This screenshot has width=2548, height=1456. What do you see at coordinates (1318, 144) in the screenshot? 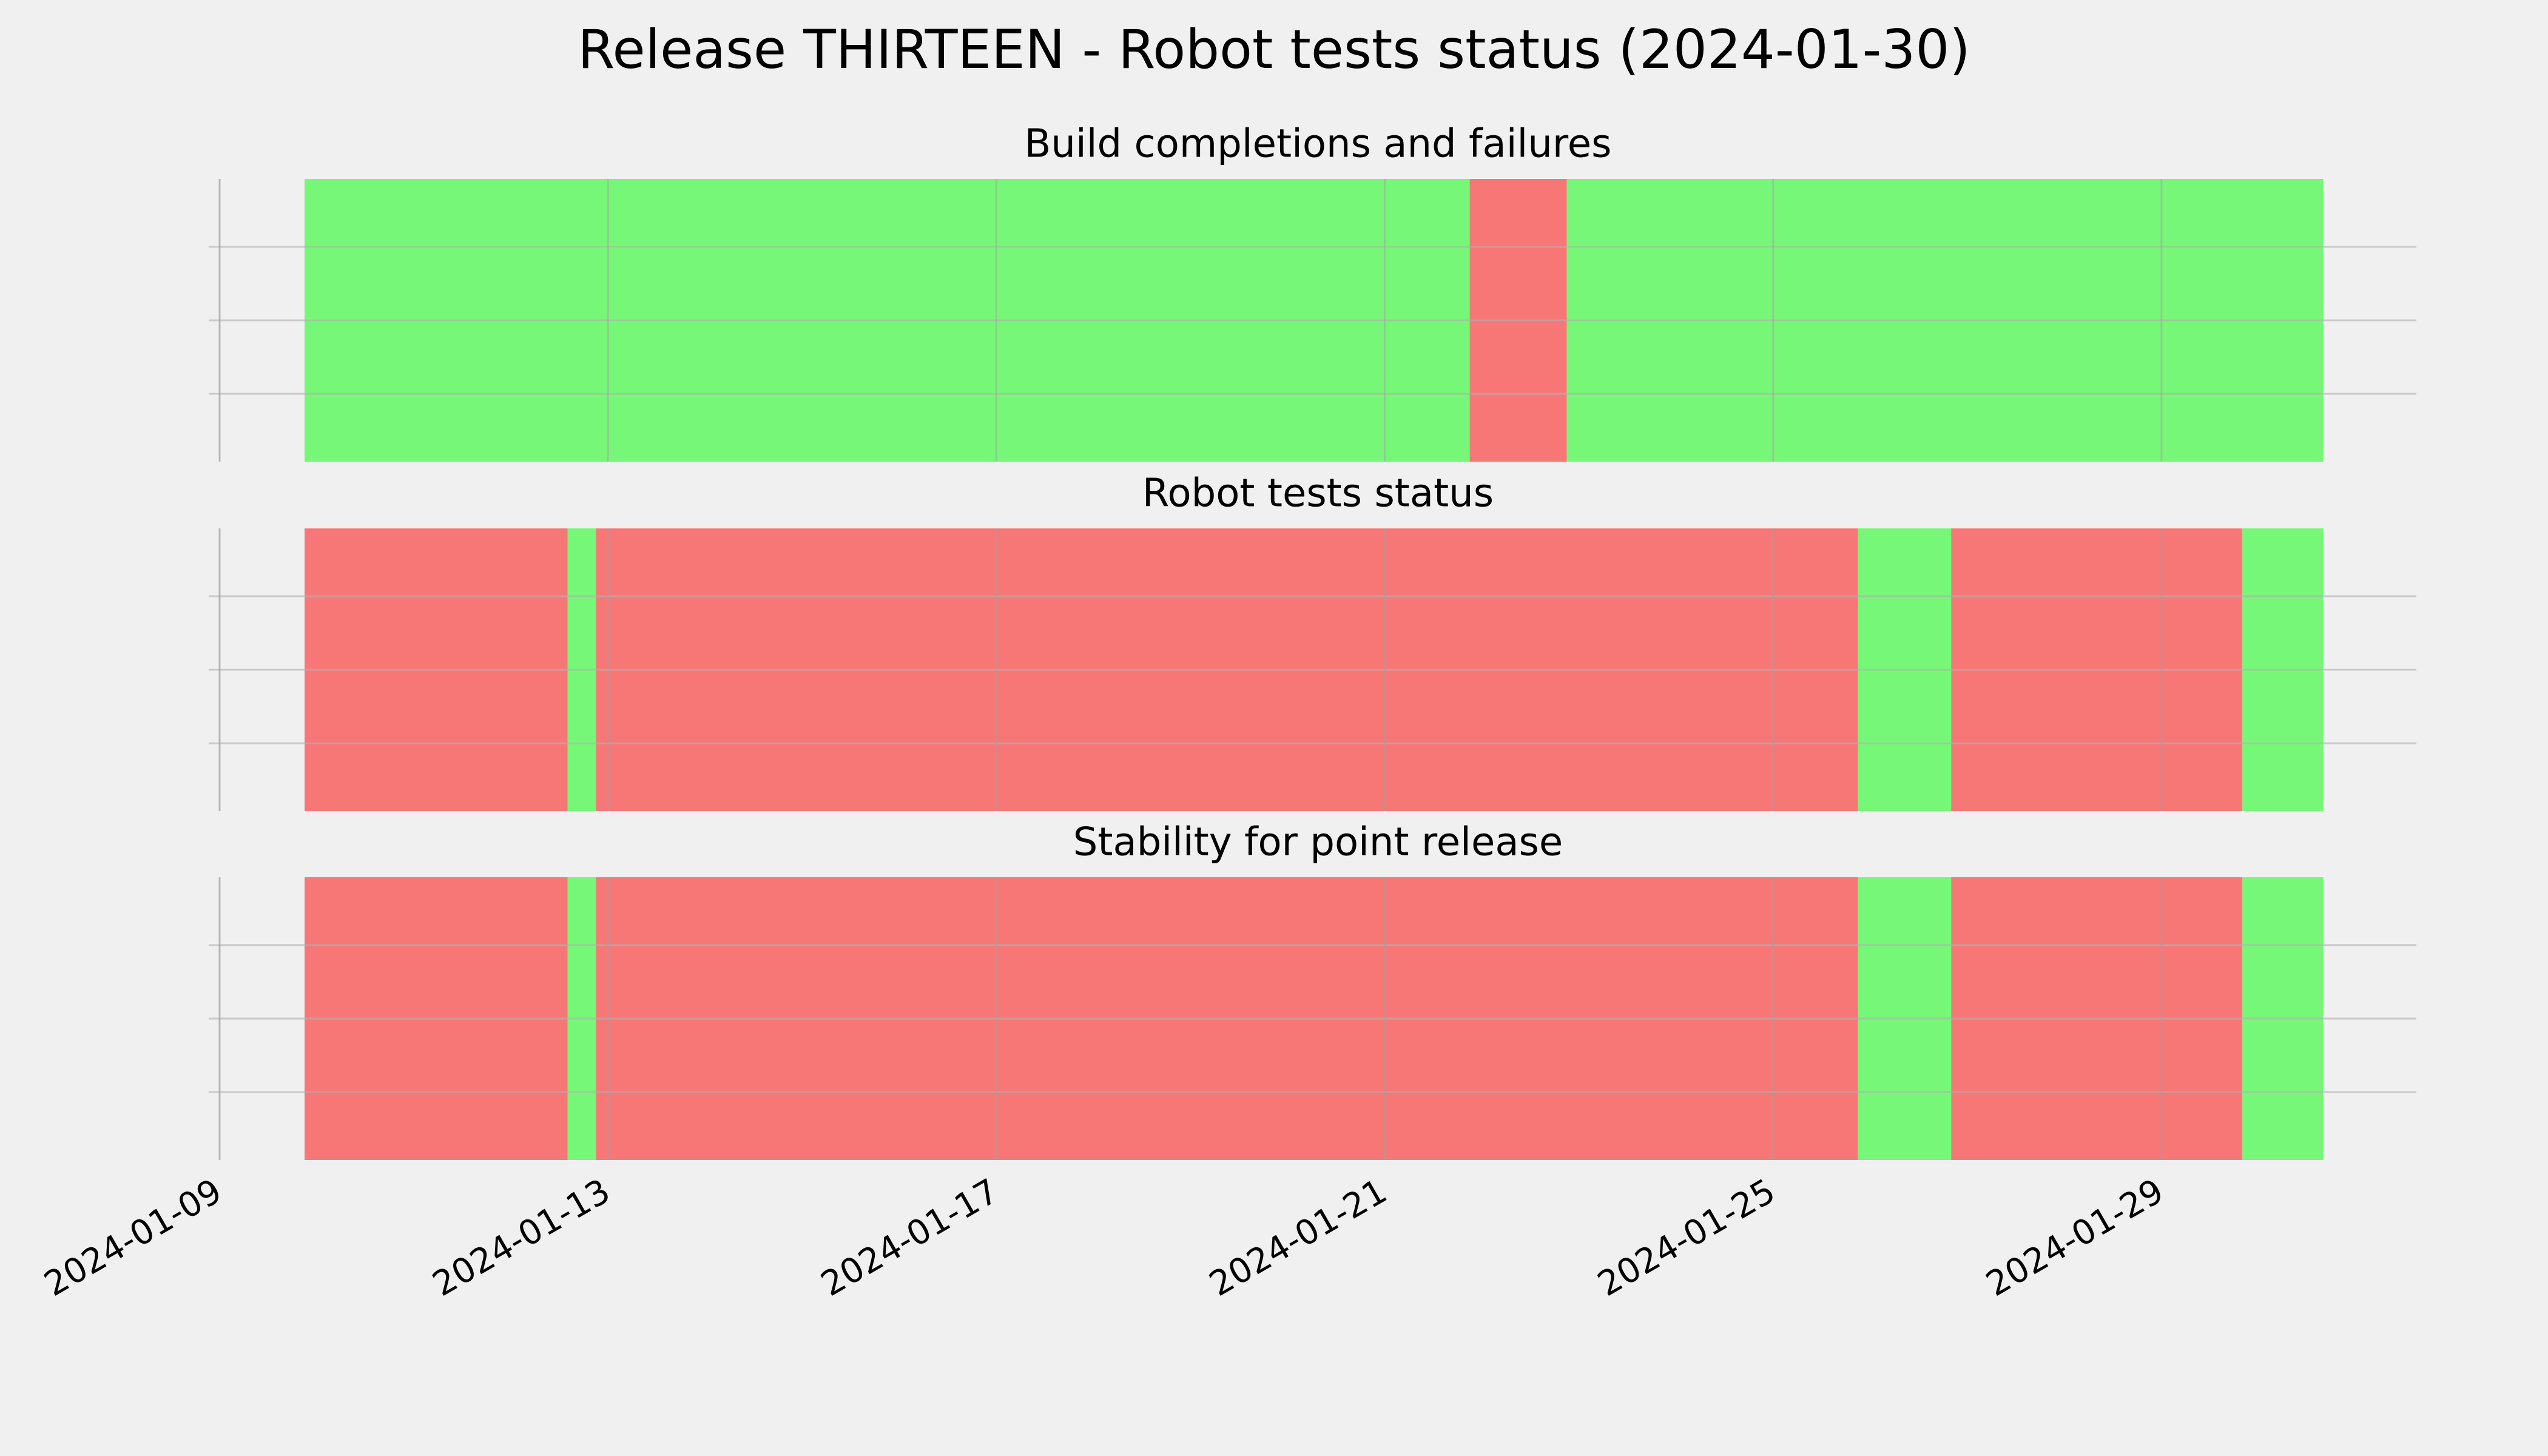
I see `panel-title: Build completions and failures` at bounding box center [1318, 144].